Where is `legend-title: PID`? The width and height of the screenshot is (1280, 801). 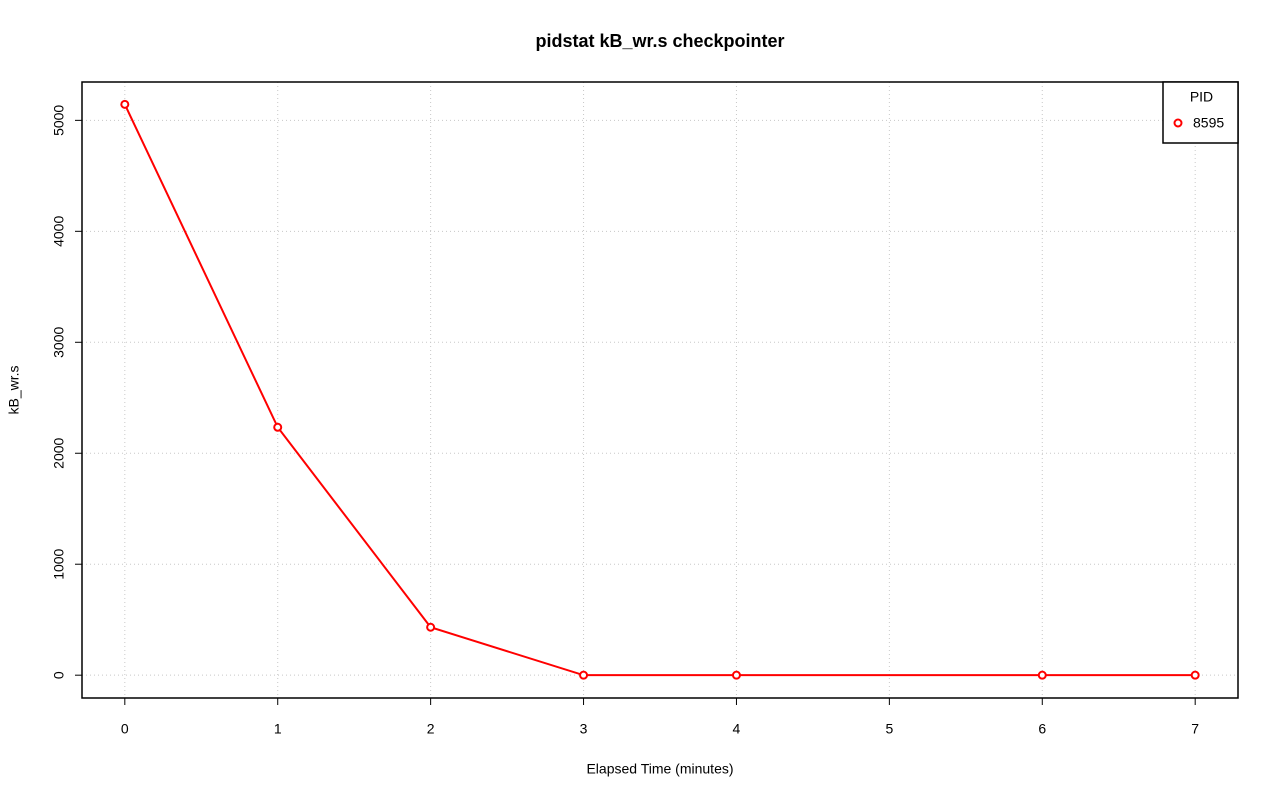 legend-title: PID is located at coordinates (1201, 97).